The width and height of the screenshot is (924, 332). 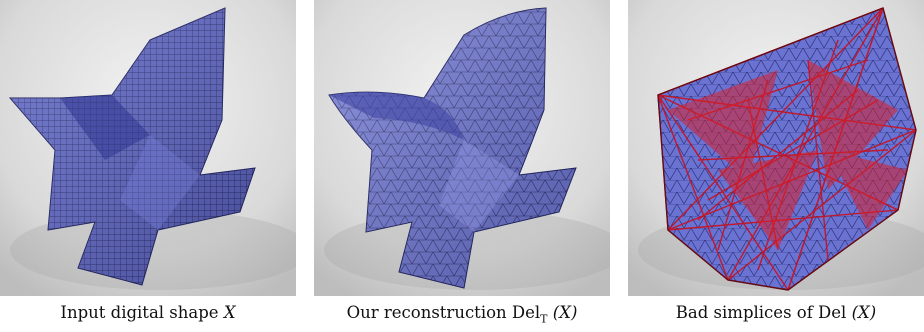 What do you see at coordinates (139, 312) in the screenshot?
I see `caption-input-text: Input digital shape` at bounding box center [139, 312].